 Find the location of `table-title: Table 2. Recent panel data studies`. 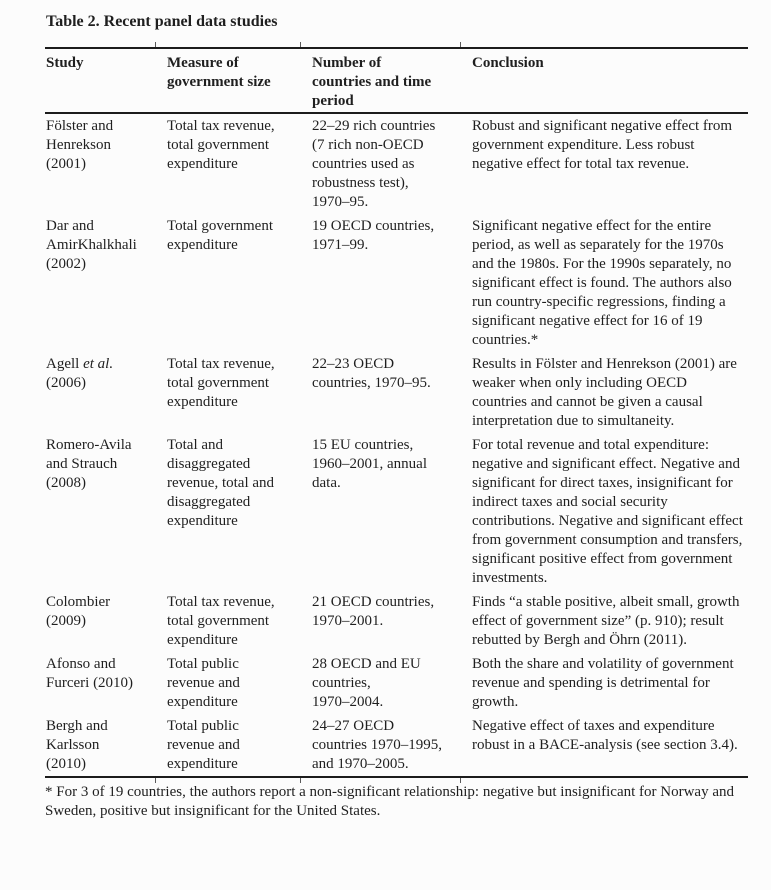

table-title: Table 2. Recent panel data studies is located at coordinates (162, 21).